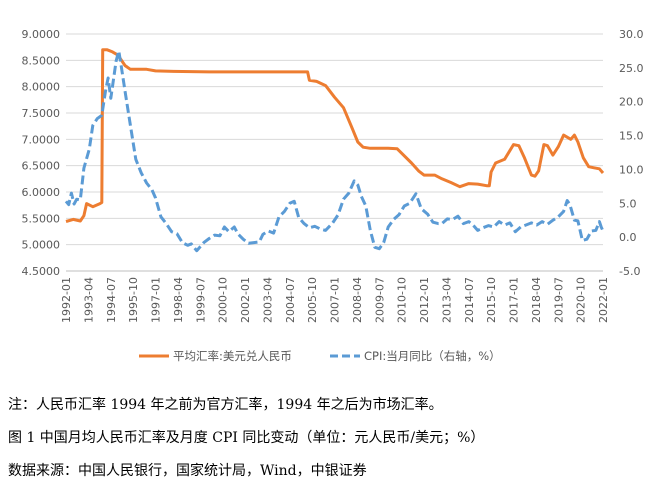  I want to click on x-tick-label: 2009-07, so click(379, 300).